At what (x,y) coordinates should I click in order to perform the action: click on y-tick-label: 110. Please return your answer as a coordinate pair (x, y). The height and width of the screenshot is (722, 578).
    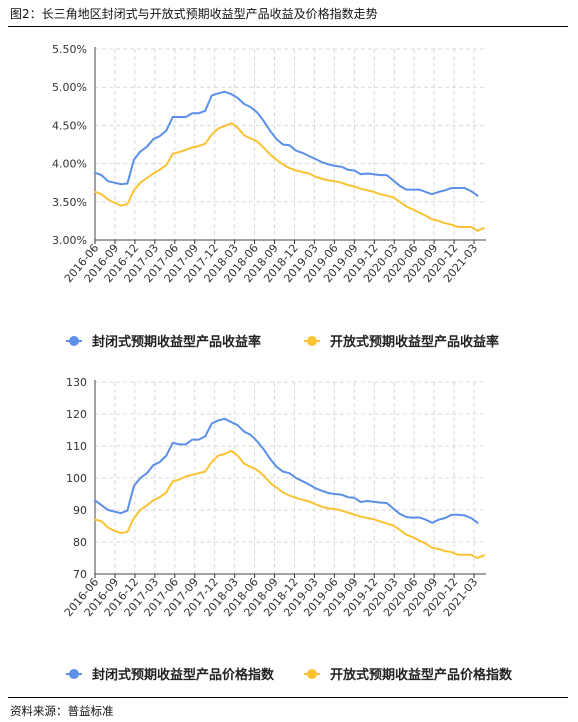
    Looking at the image, I should click on (76, 446).